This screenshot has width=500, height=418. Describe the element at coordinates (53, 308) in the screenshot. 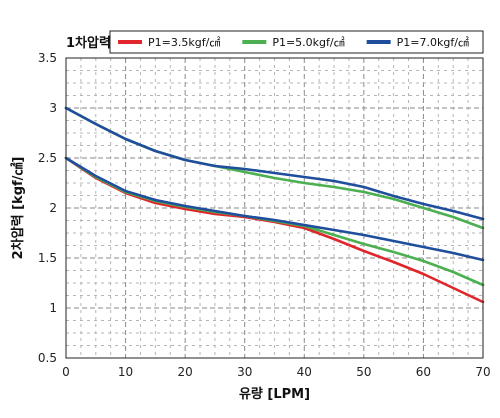

I see `y-tick-label: 1` at that location.